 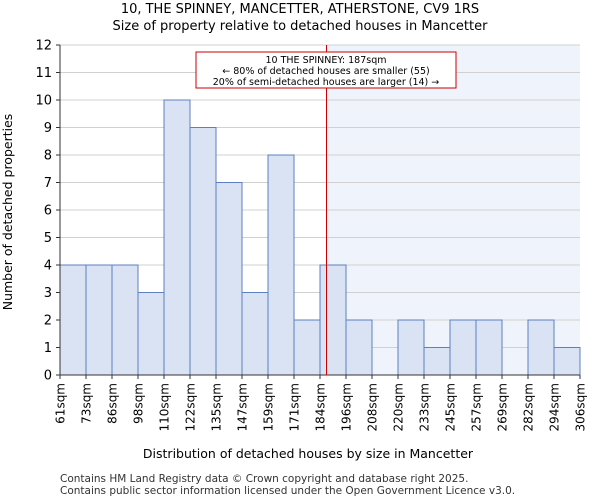 What do you see at coordinates (48, 376) in the screenshot?
I see `y-tick-label: 0` at bounding box center [48, 376].